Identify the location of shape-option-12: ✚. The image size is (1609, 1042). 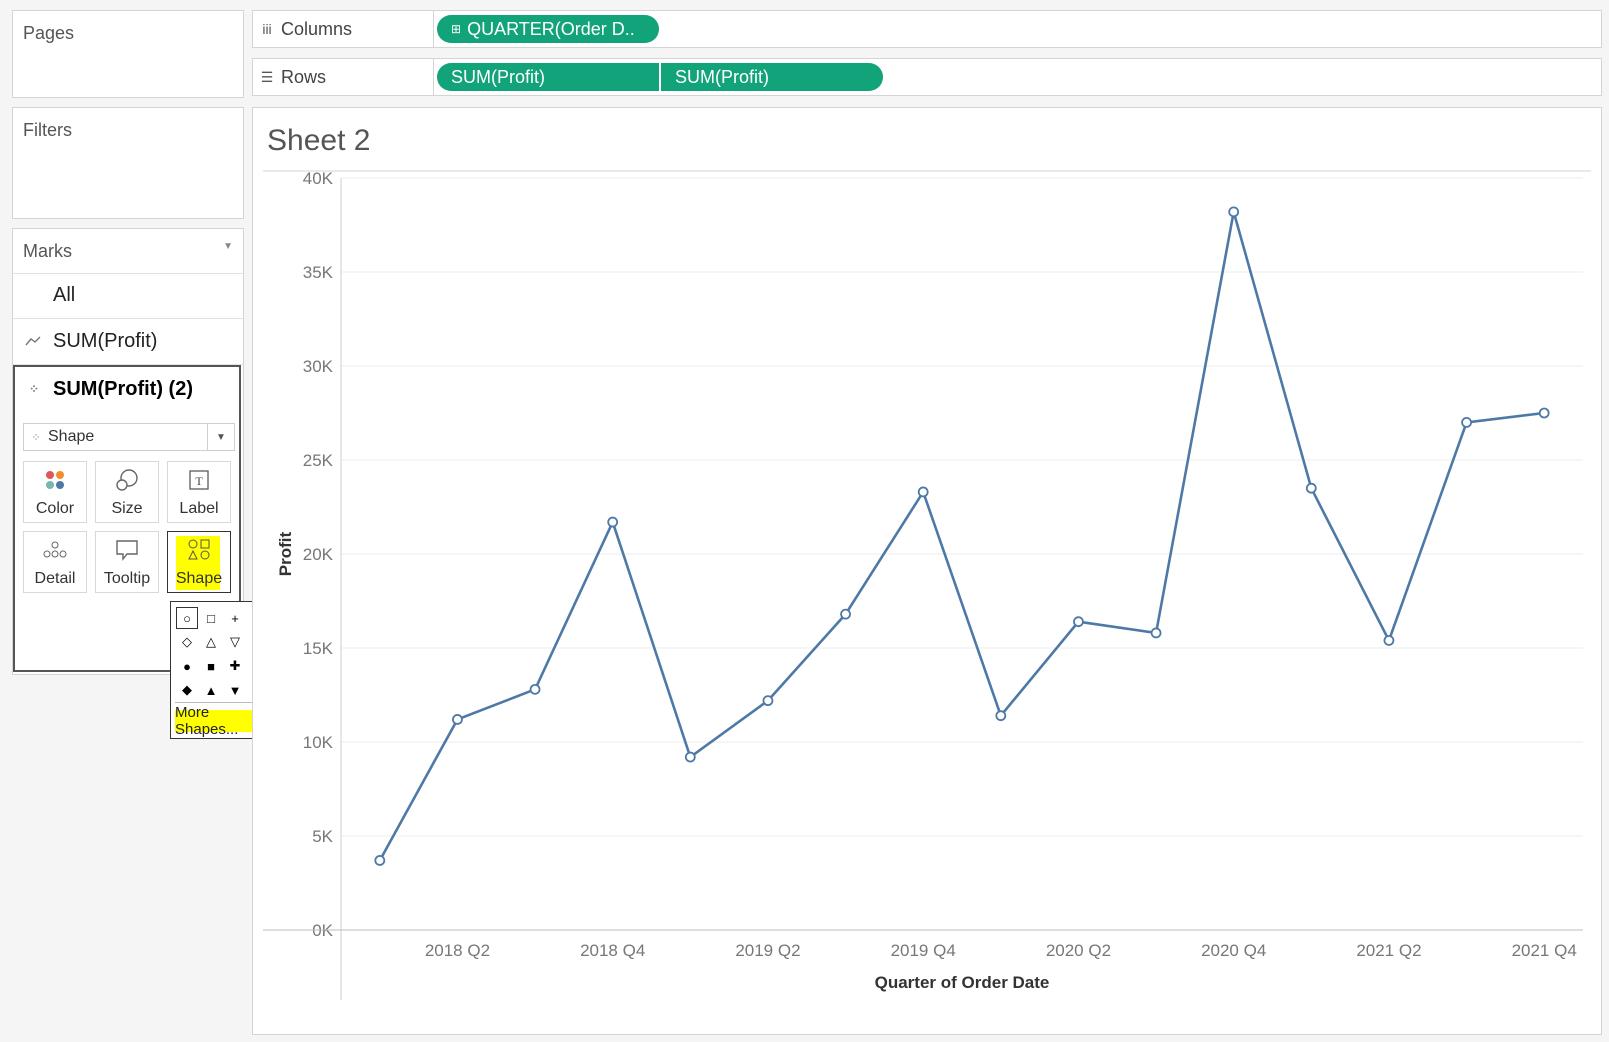
(235, 665).